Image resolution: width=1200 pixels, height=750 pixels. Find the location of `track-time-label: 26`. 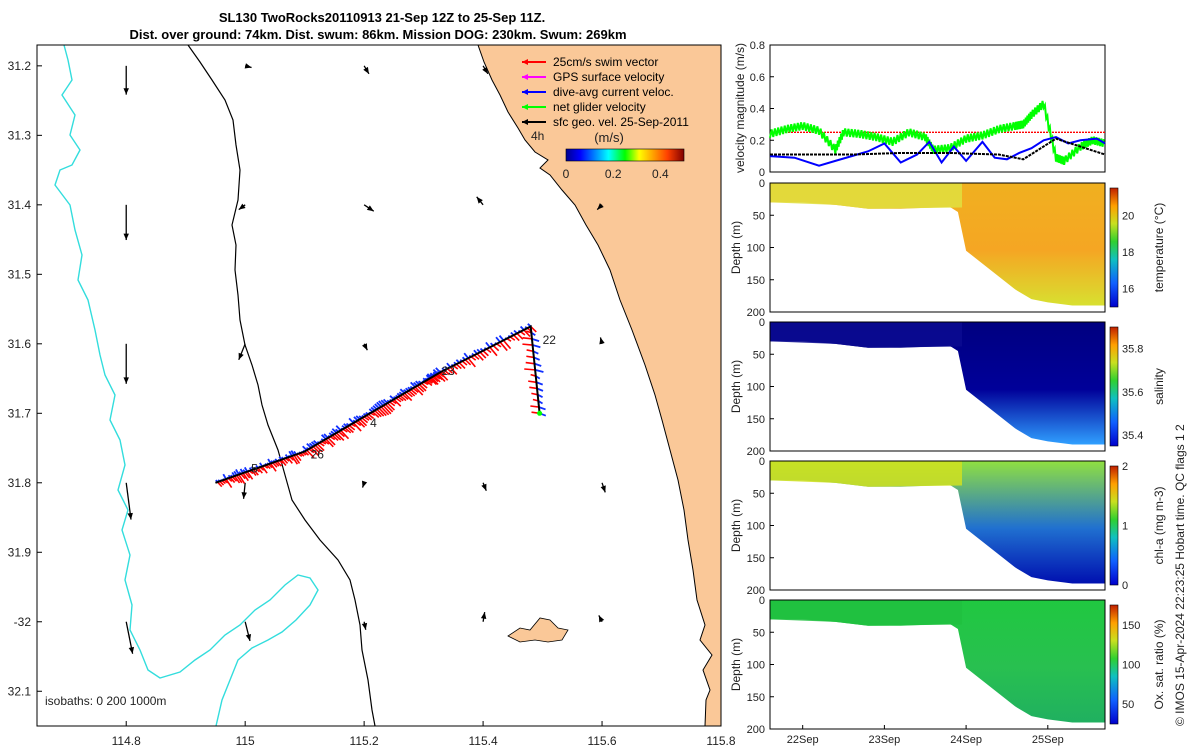

track-time-label: 26 is located at coordinates (318, 454).